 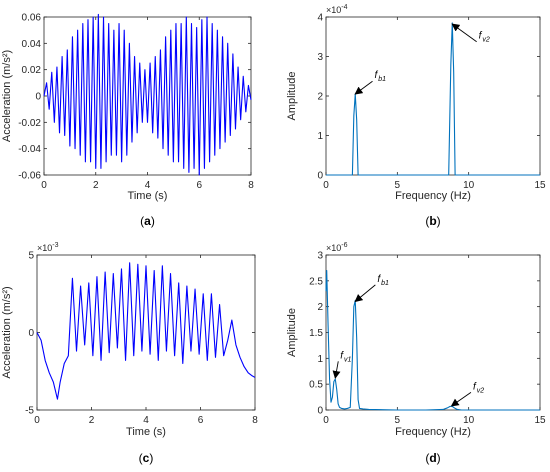 I want to click on panel-label: (a), so click(x=147, y=221).